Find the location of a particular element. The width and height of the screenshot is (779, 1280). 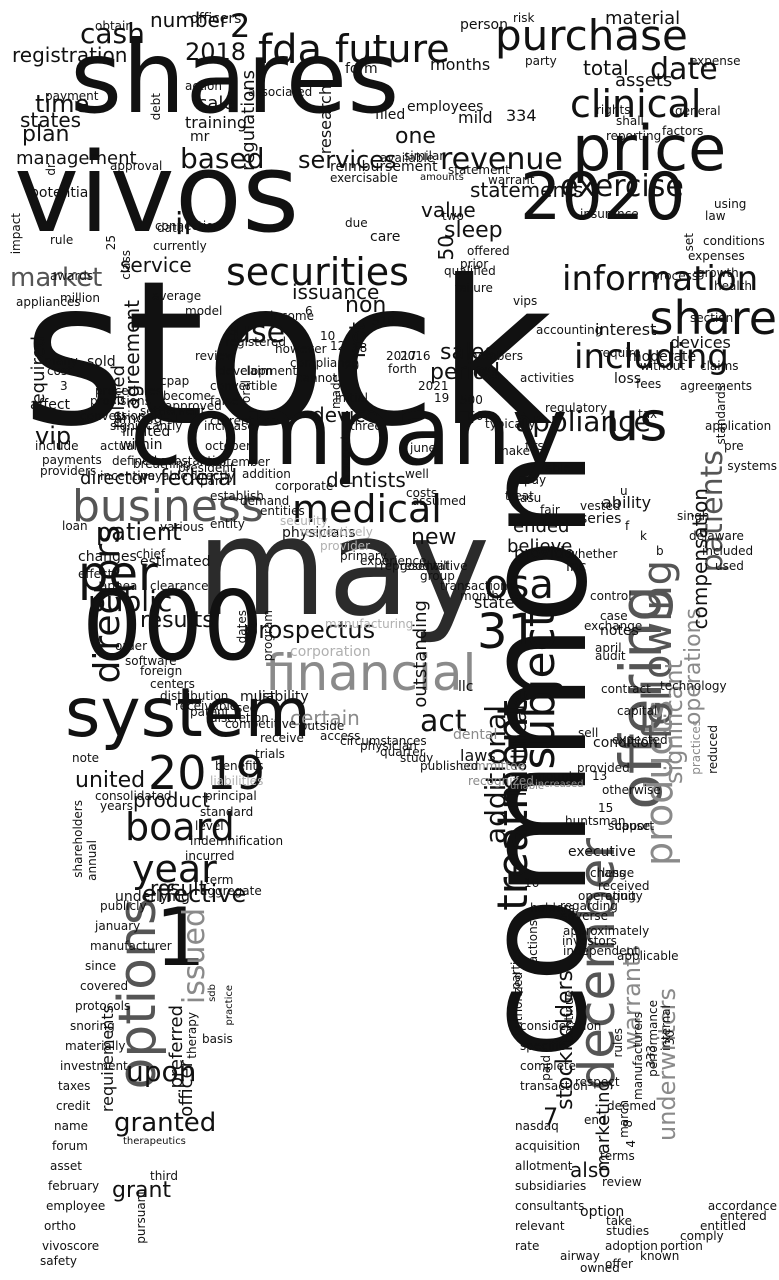

word-members: members is located at coordinates (494, 356).